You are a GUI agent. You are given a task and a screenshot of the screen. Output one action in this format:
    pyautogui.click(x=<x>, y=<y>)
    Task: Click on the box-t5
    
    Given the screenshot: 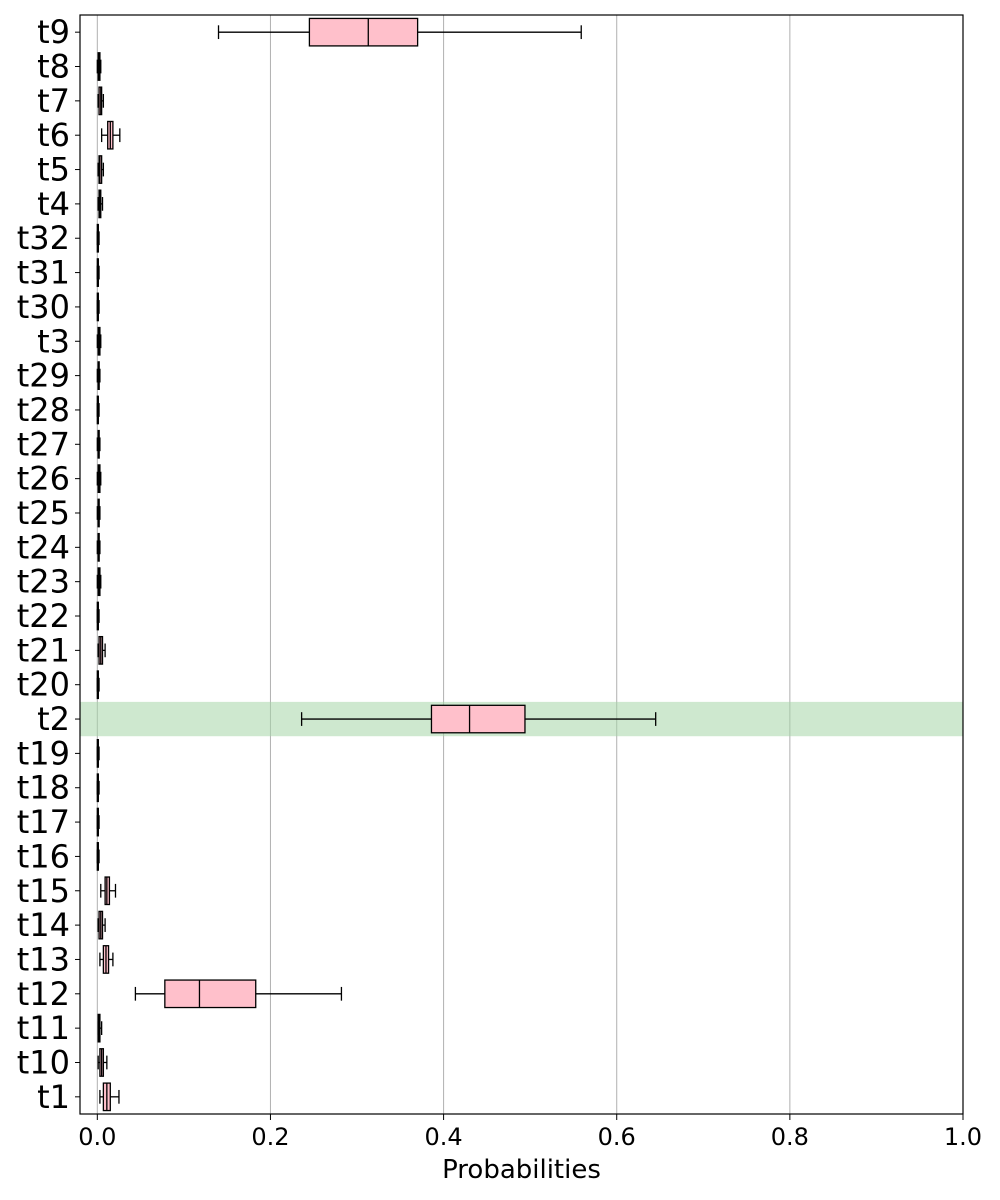 What is the action you would take?
    pyautogui.click(x=101, y=169)
    